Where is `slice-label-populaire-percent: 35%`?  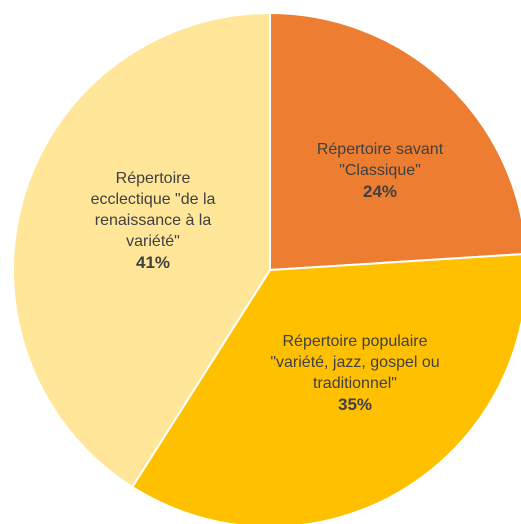
slice-label-populaire-percent: 35% is located at coordinates (355, 404).